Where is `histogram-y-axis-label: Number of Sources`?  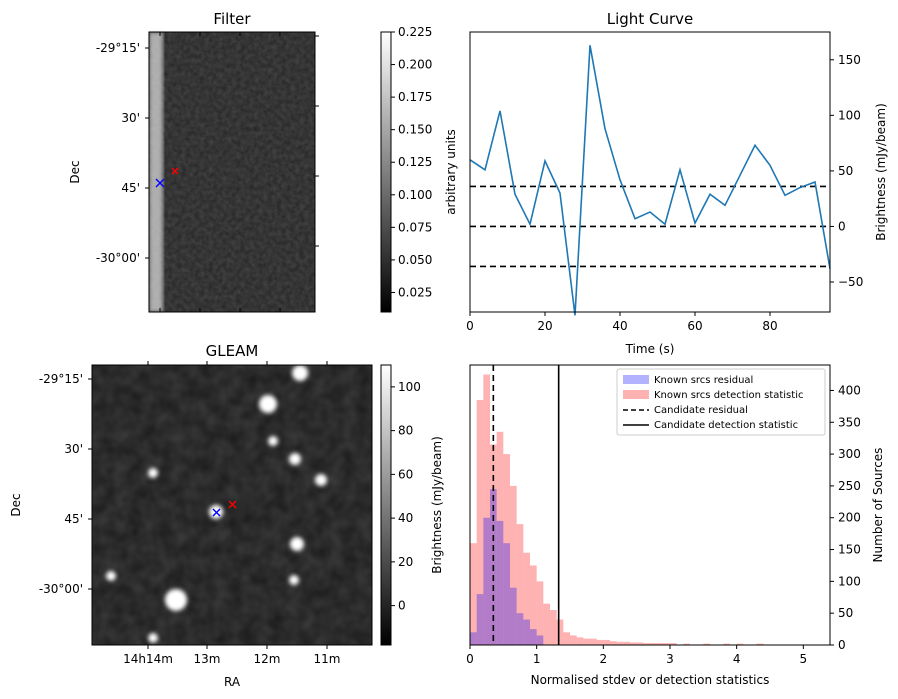 histogram-y-axis-label: Number of Sources is located at coordinates (878, 505).